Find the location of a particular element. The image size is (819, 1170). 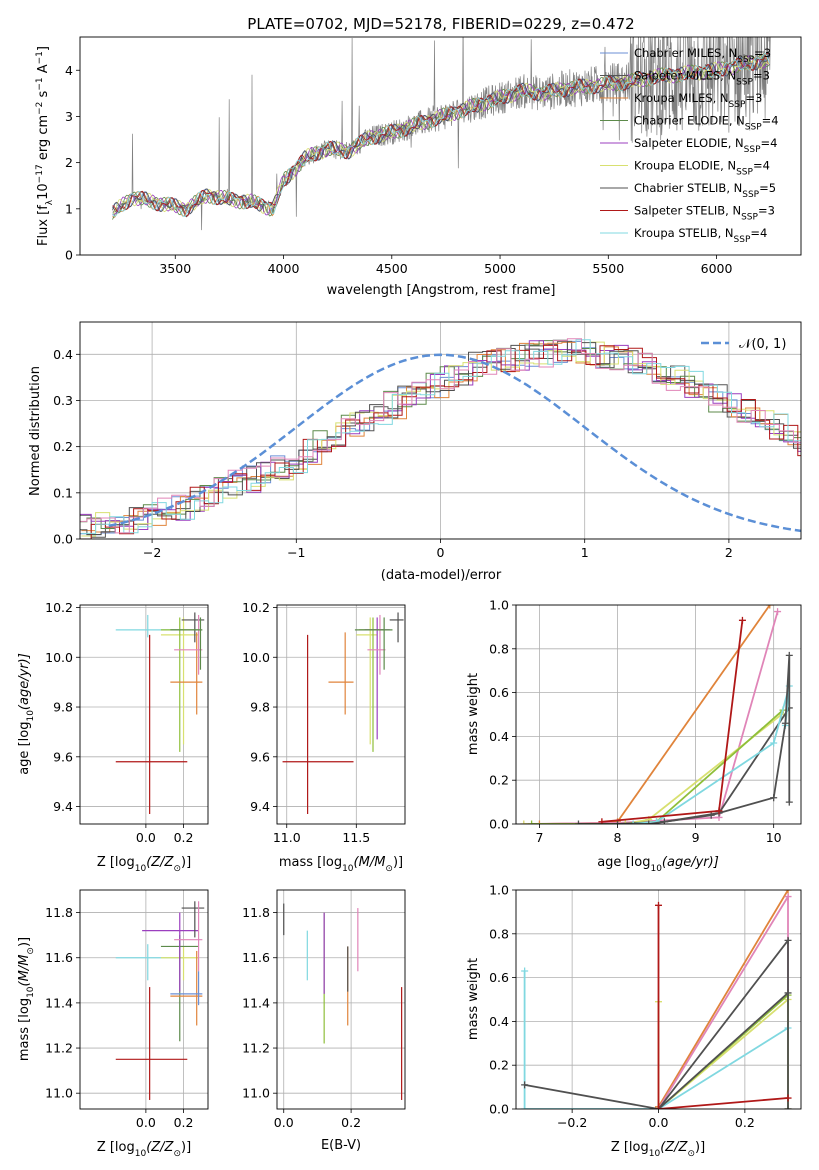

y-axis-label: Flux [fλ10−17 erg cm−2 s−1 A−1] is located at coordinates (45, 146).